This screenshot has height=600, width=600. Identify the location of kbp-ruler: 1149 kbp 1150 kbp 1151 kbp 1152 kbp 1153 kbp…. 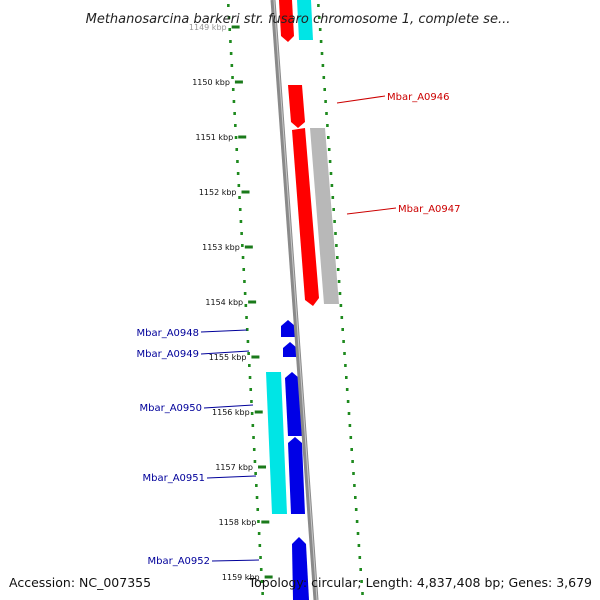
(231, 302).